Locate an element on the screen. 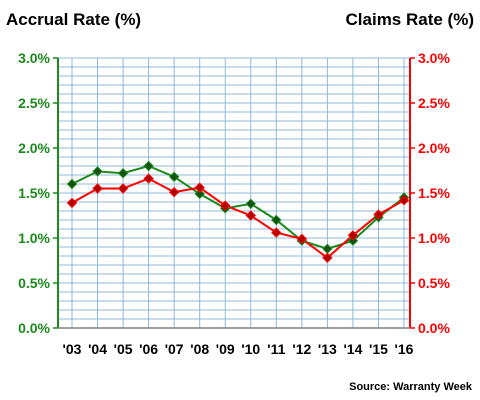  claims-line is located at coordinates (238, 218).